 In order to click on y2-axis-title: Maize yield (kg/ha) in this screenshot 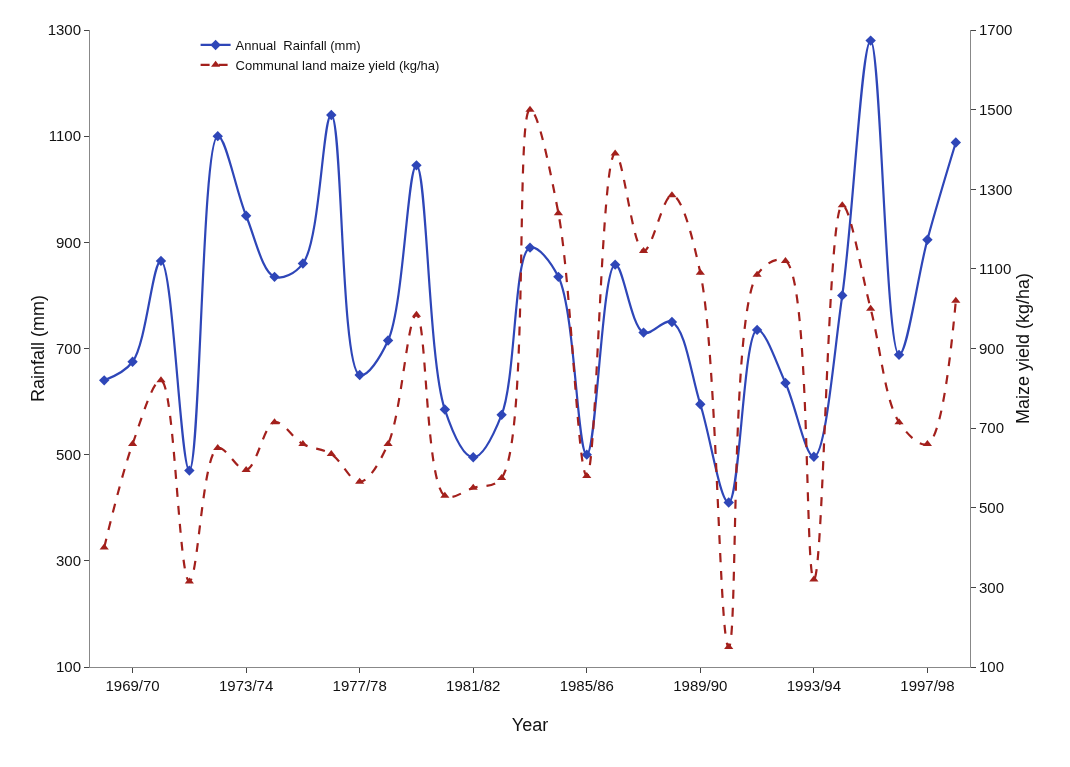, I will do `click(1023, 348)`.